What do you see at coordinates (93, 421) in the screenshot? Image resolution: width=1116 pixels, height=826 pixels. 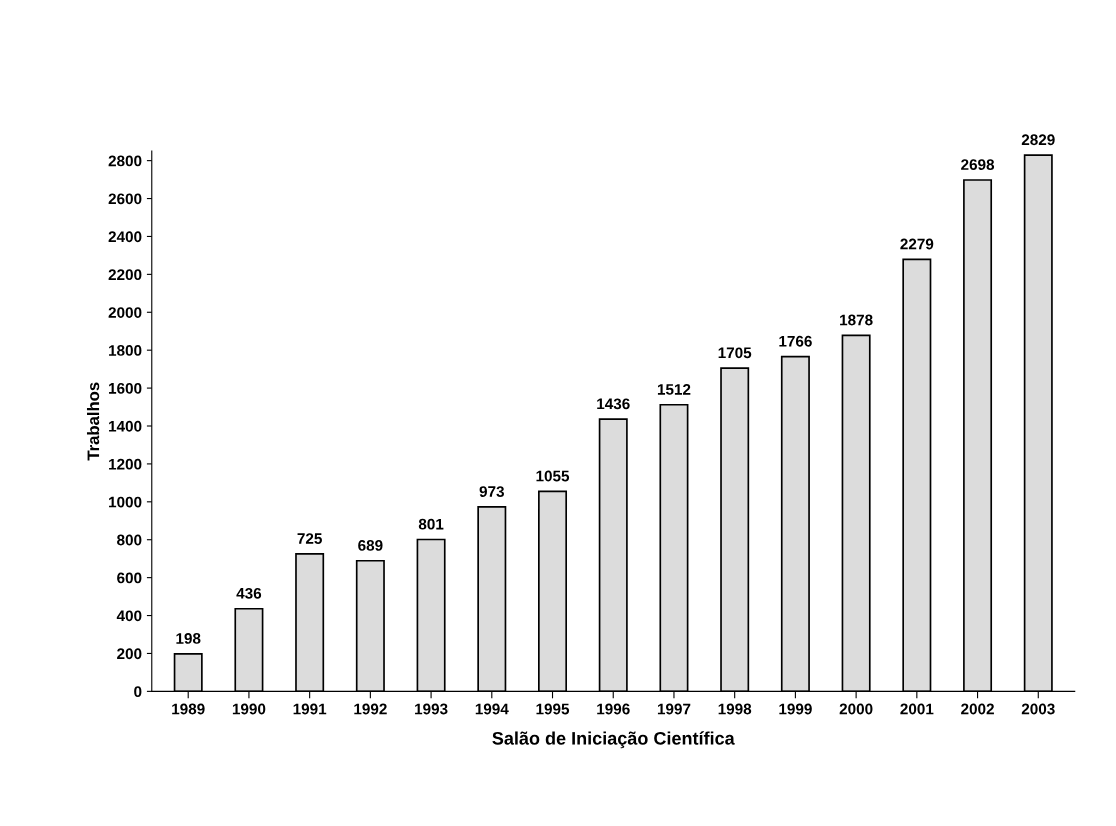 I see `y-axis-title: Trabalhos` at bounding box center [93, 421].